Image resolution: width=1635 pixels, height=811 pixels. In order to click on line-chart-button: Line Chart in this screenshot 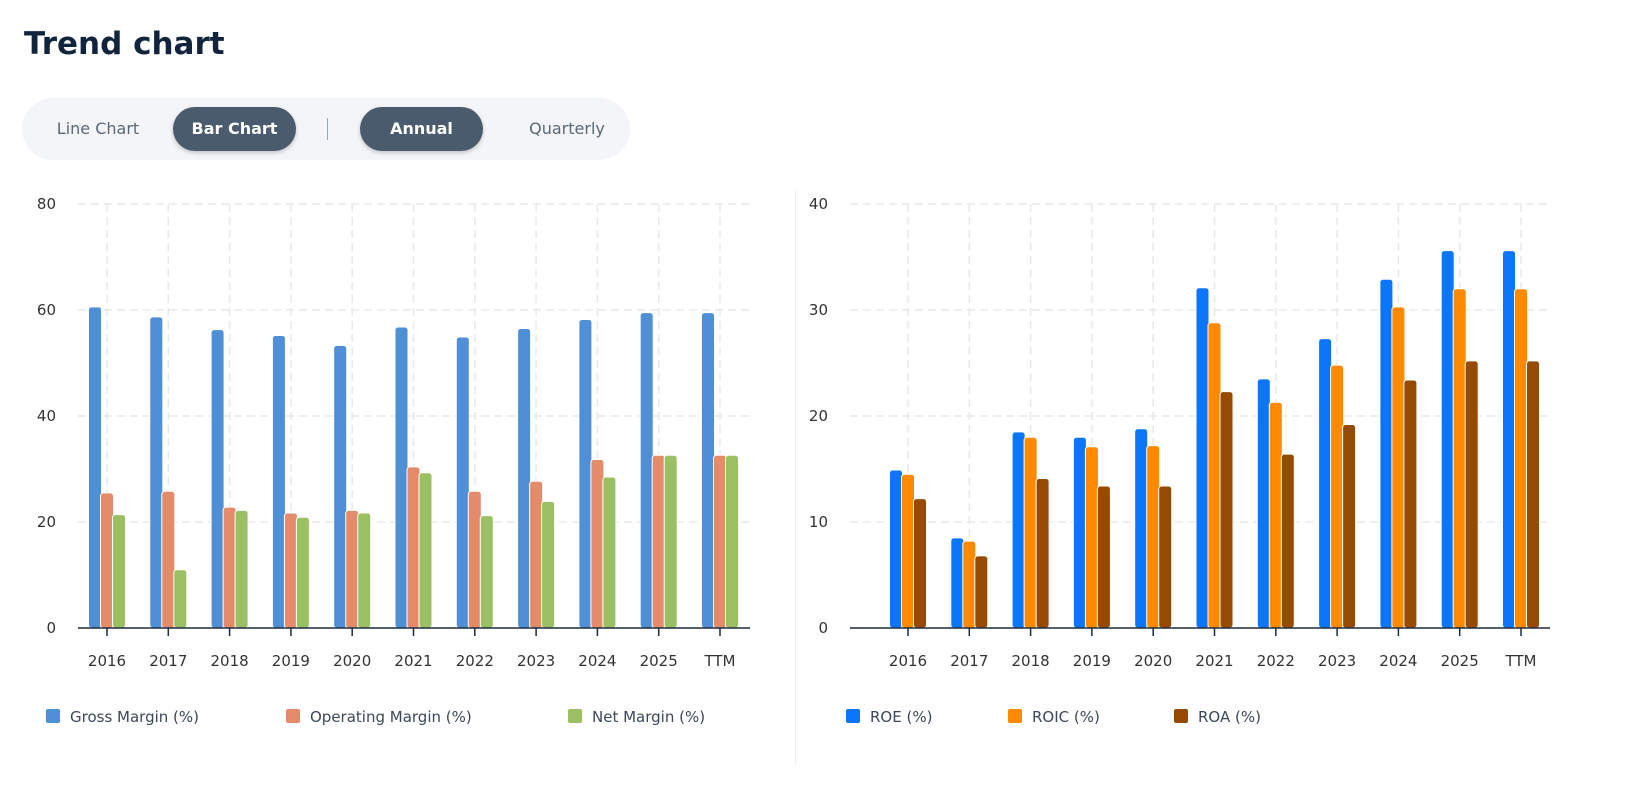, I will do `click(98, 128)`.